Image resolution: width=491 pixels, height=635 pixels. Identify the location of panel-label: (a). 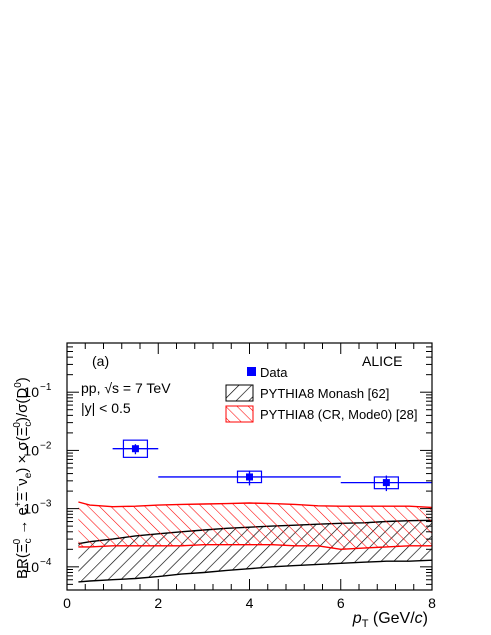
(100, 361).